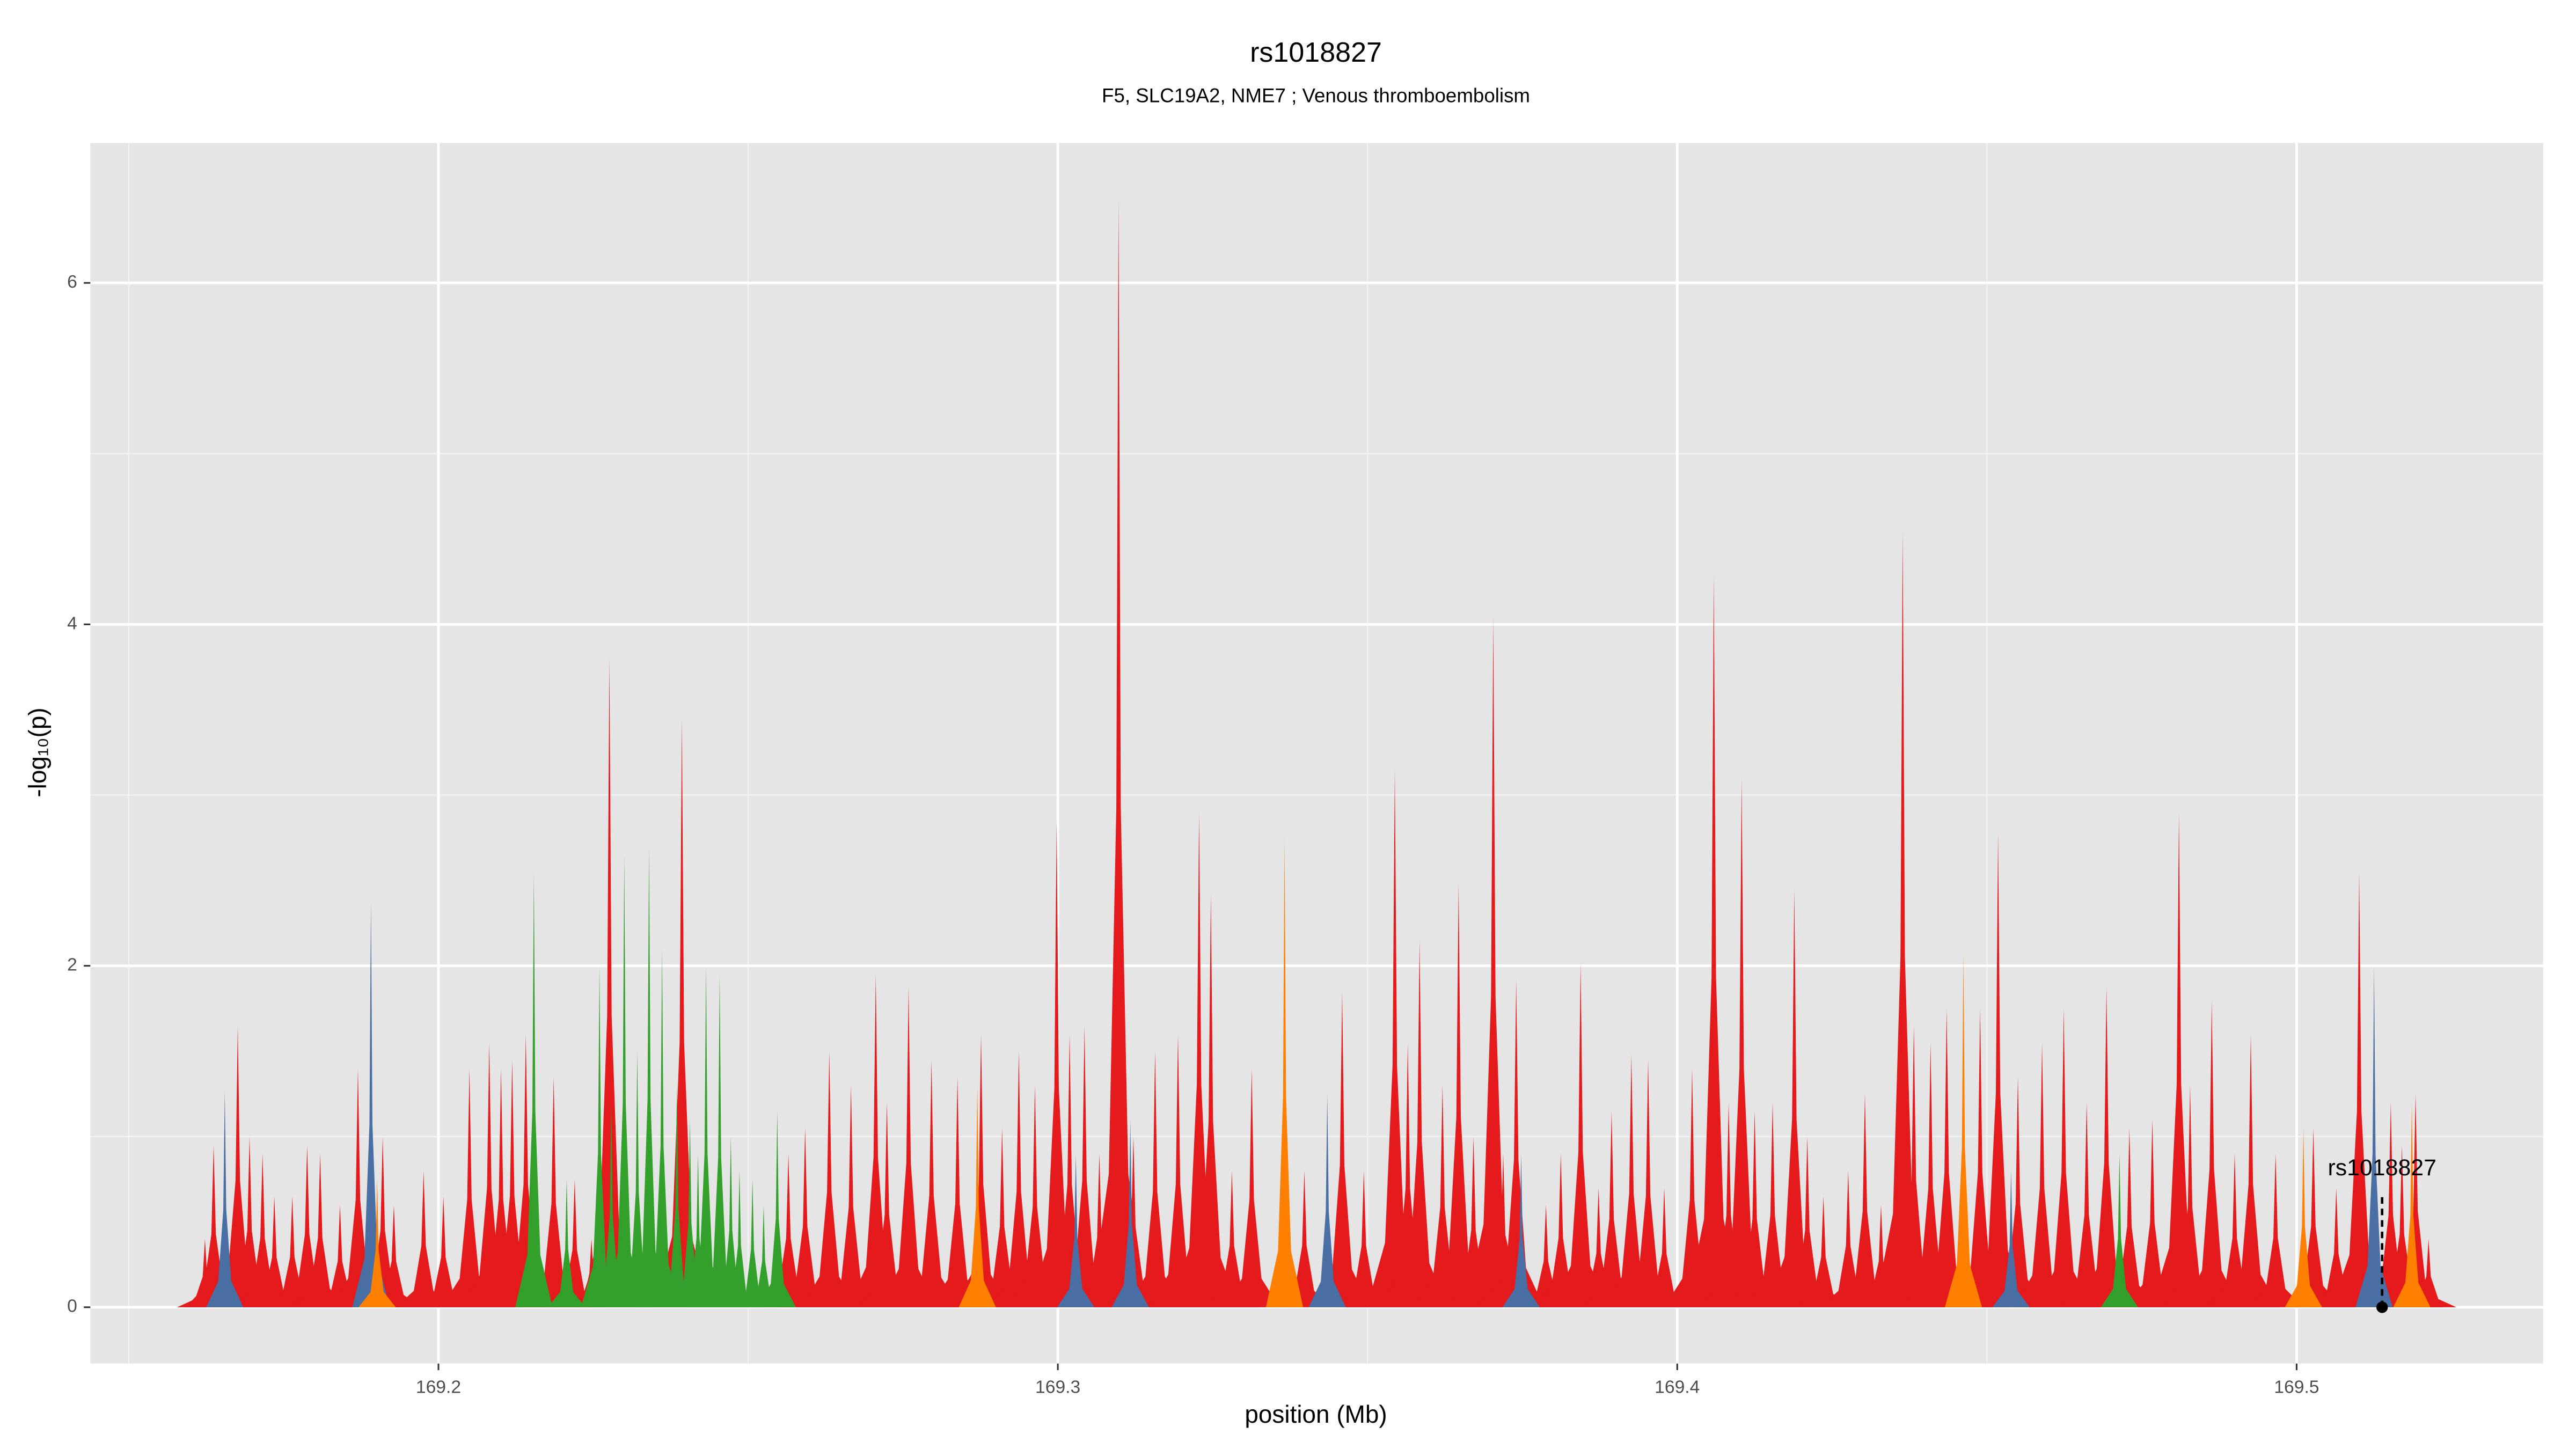 Image resolution: width=2576 pixels, height=1449 pixels. What do you see at coordinates (438, 1387) in the screenshot?
I see `x-tick-label: 169.2` at bounding box center [438, 1387].